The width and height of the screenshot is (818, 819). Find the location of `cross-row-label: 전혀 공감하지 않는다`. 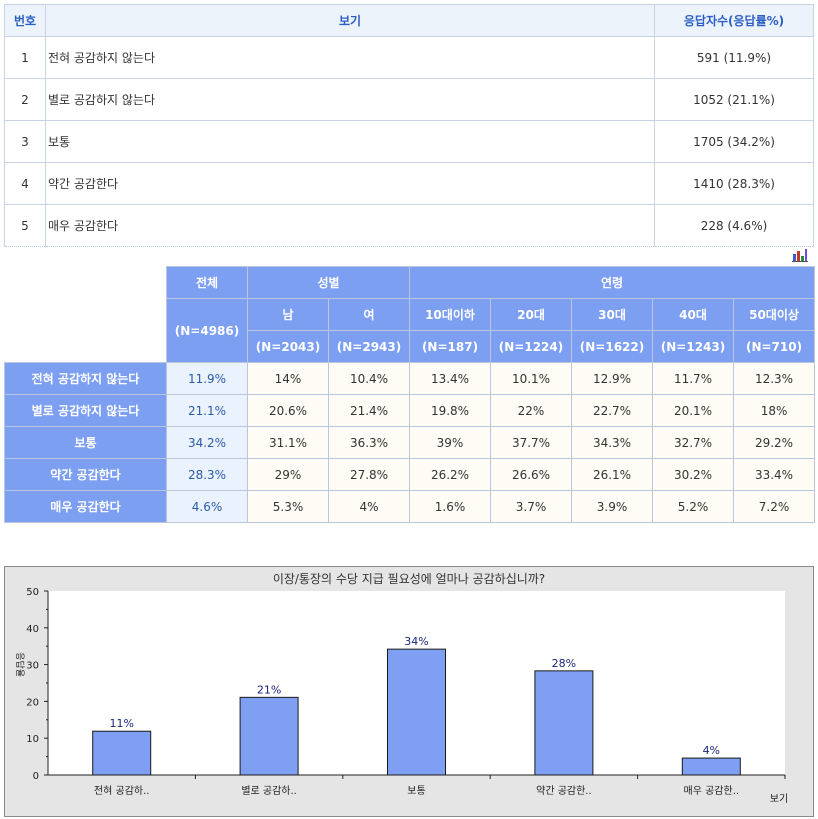

cross-row-label: 전혀 공감하지 않는다 is located at coordinates (85, 378).